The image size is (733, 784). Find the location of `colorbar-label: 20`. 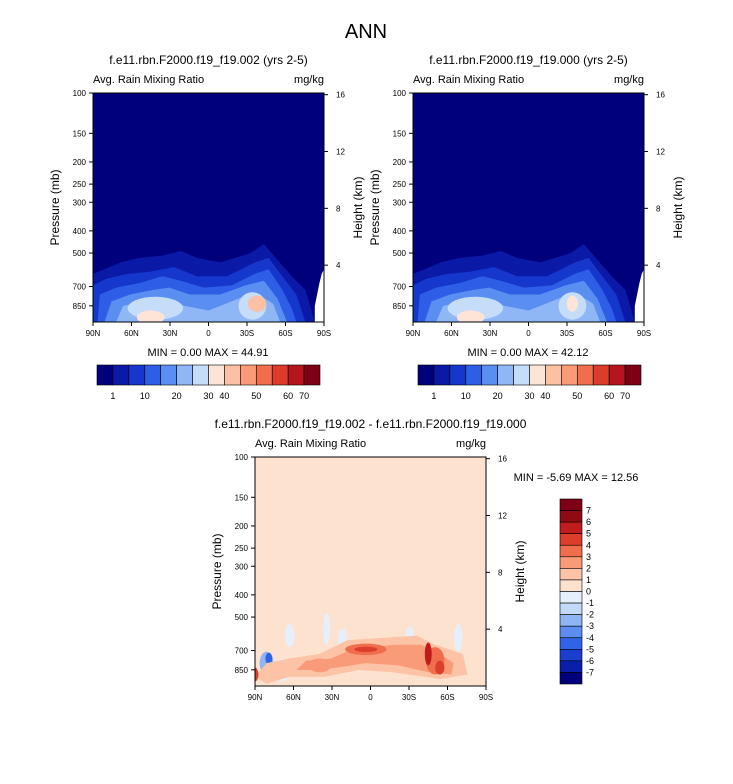

colorbar-label: 20 is located at coordinates (498, 396).